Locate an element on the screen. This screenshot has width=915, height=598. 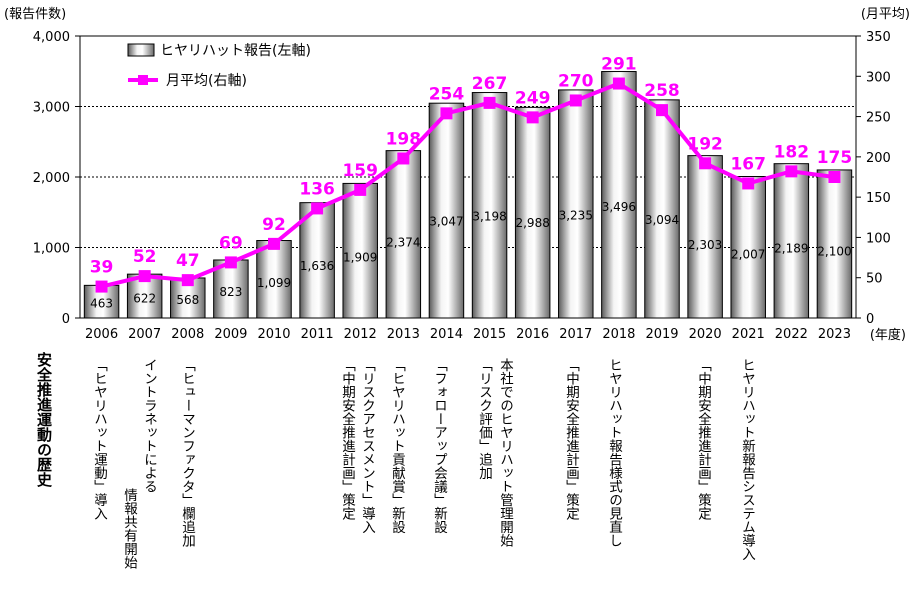
history-event-2013-line1: 「リスクアセスメント」導入 is located at coordinates (367, 446).